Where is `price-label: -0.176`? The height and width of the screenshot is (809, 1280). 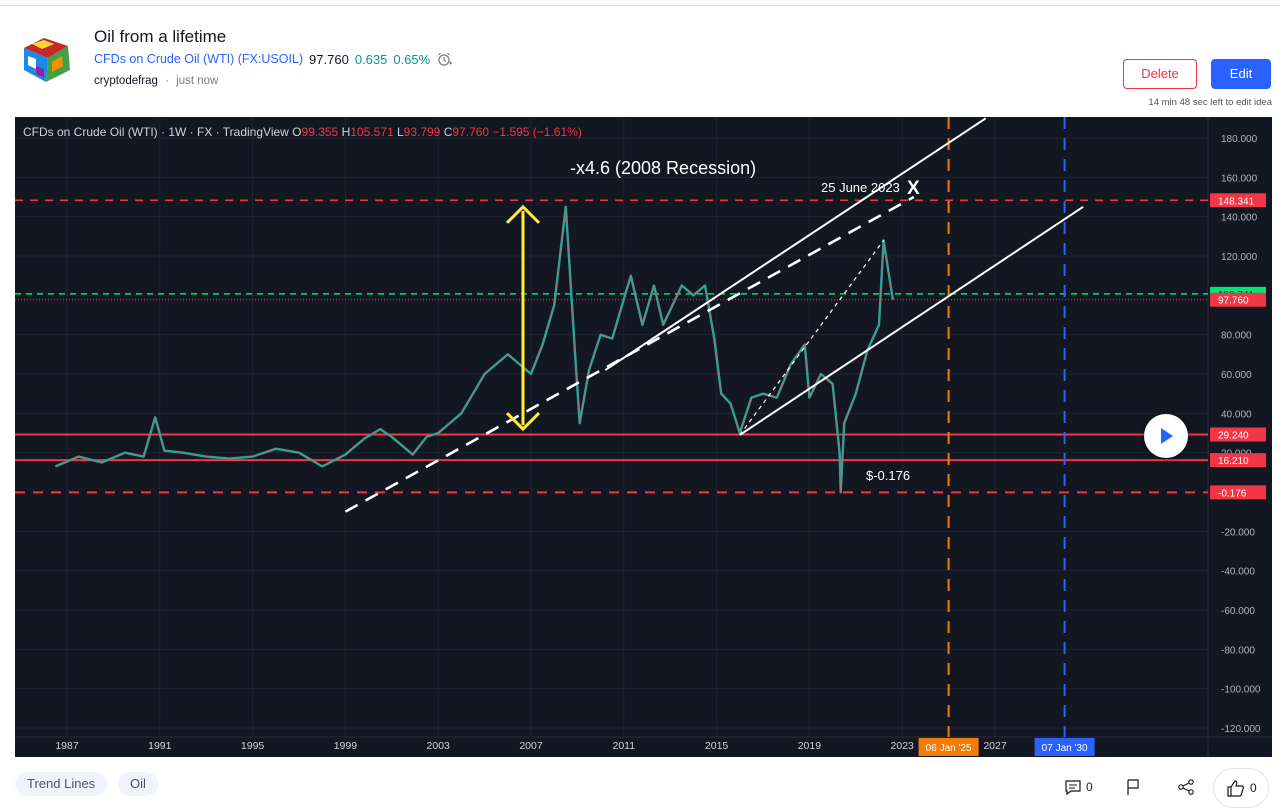
price-label: -0.176 is located at coordinates (1232, 493).